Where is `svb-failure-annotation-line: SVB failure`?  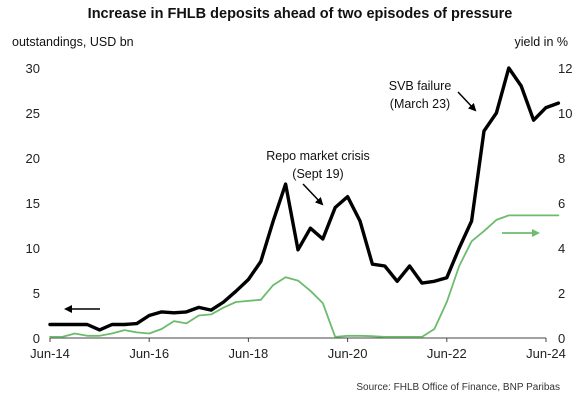 svb-failure-annotation-line: SVB failure is located at coordinates (420, 86).